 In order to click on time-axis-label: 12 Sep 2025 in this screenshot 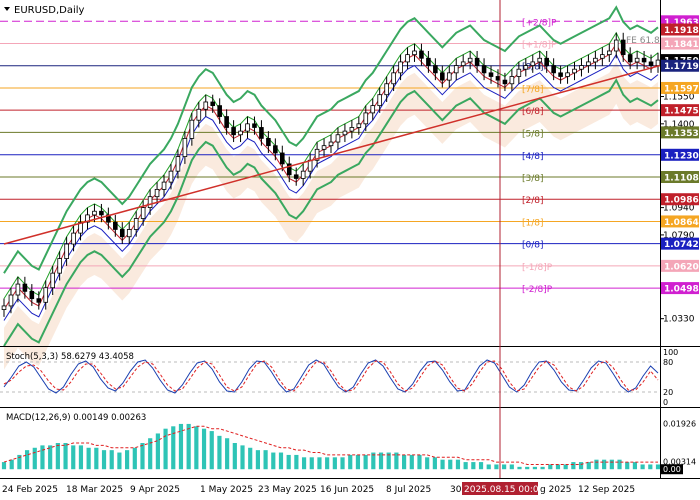, I will do `click(606, 490)`.